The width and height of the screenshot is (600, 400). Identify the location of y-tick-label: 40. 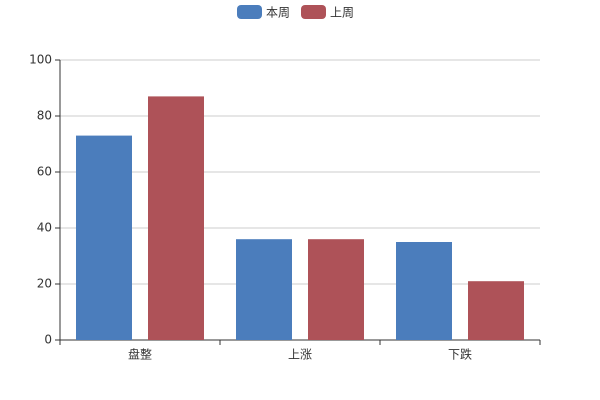
(44, 228).